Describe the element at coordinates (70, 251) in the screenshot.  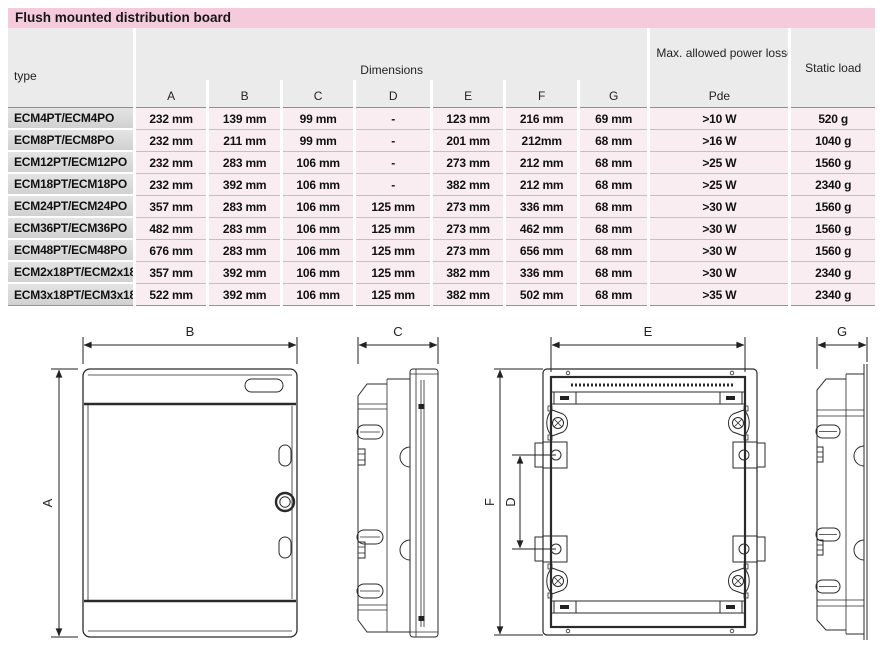
I see `type-cell: ECM48PT/ECM48PO` at that location.